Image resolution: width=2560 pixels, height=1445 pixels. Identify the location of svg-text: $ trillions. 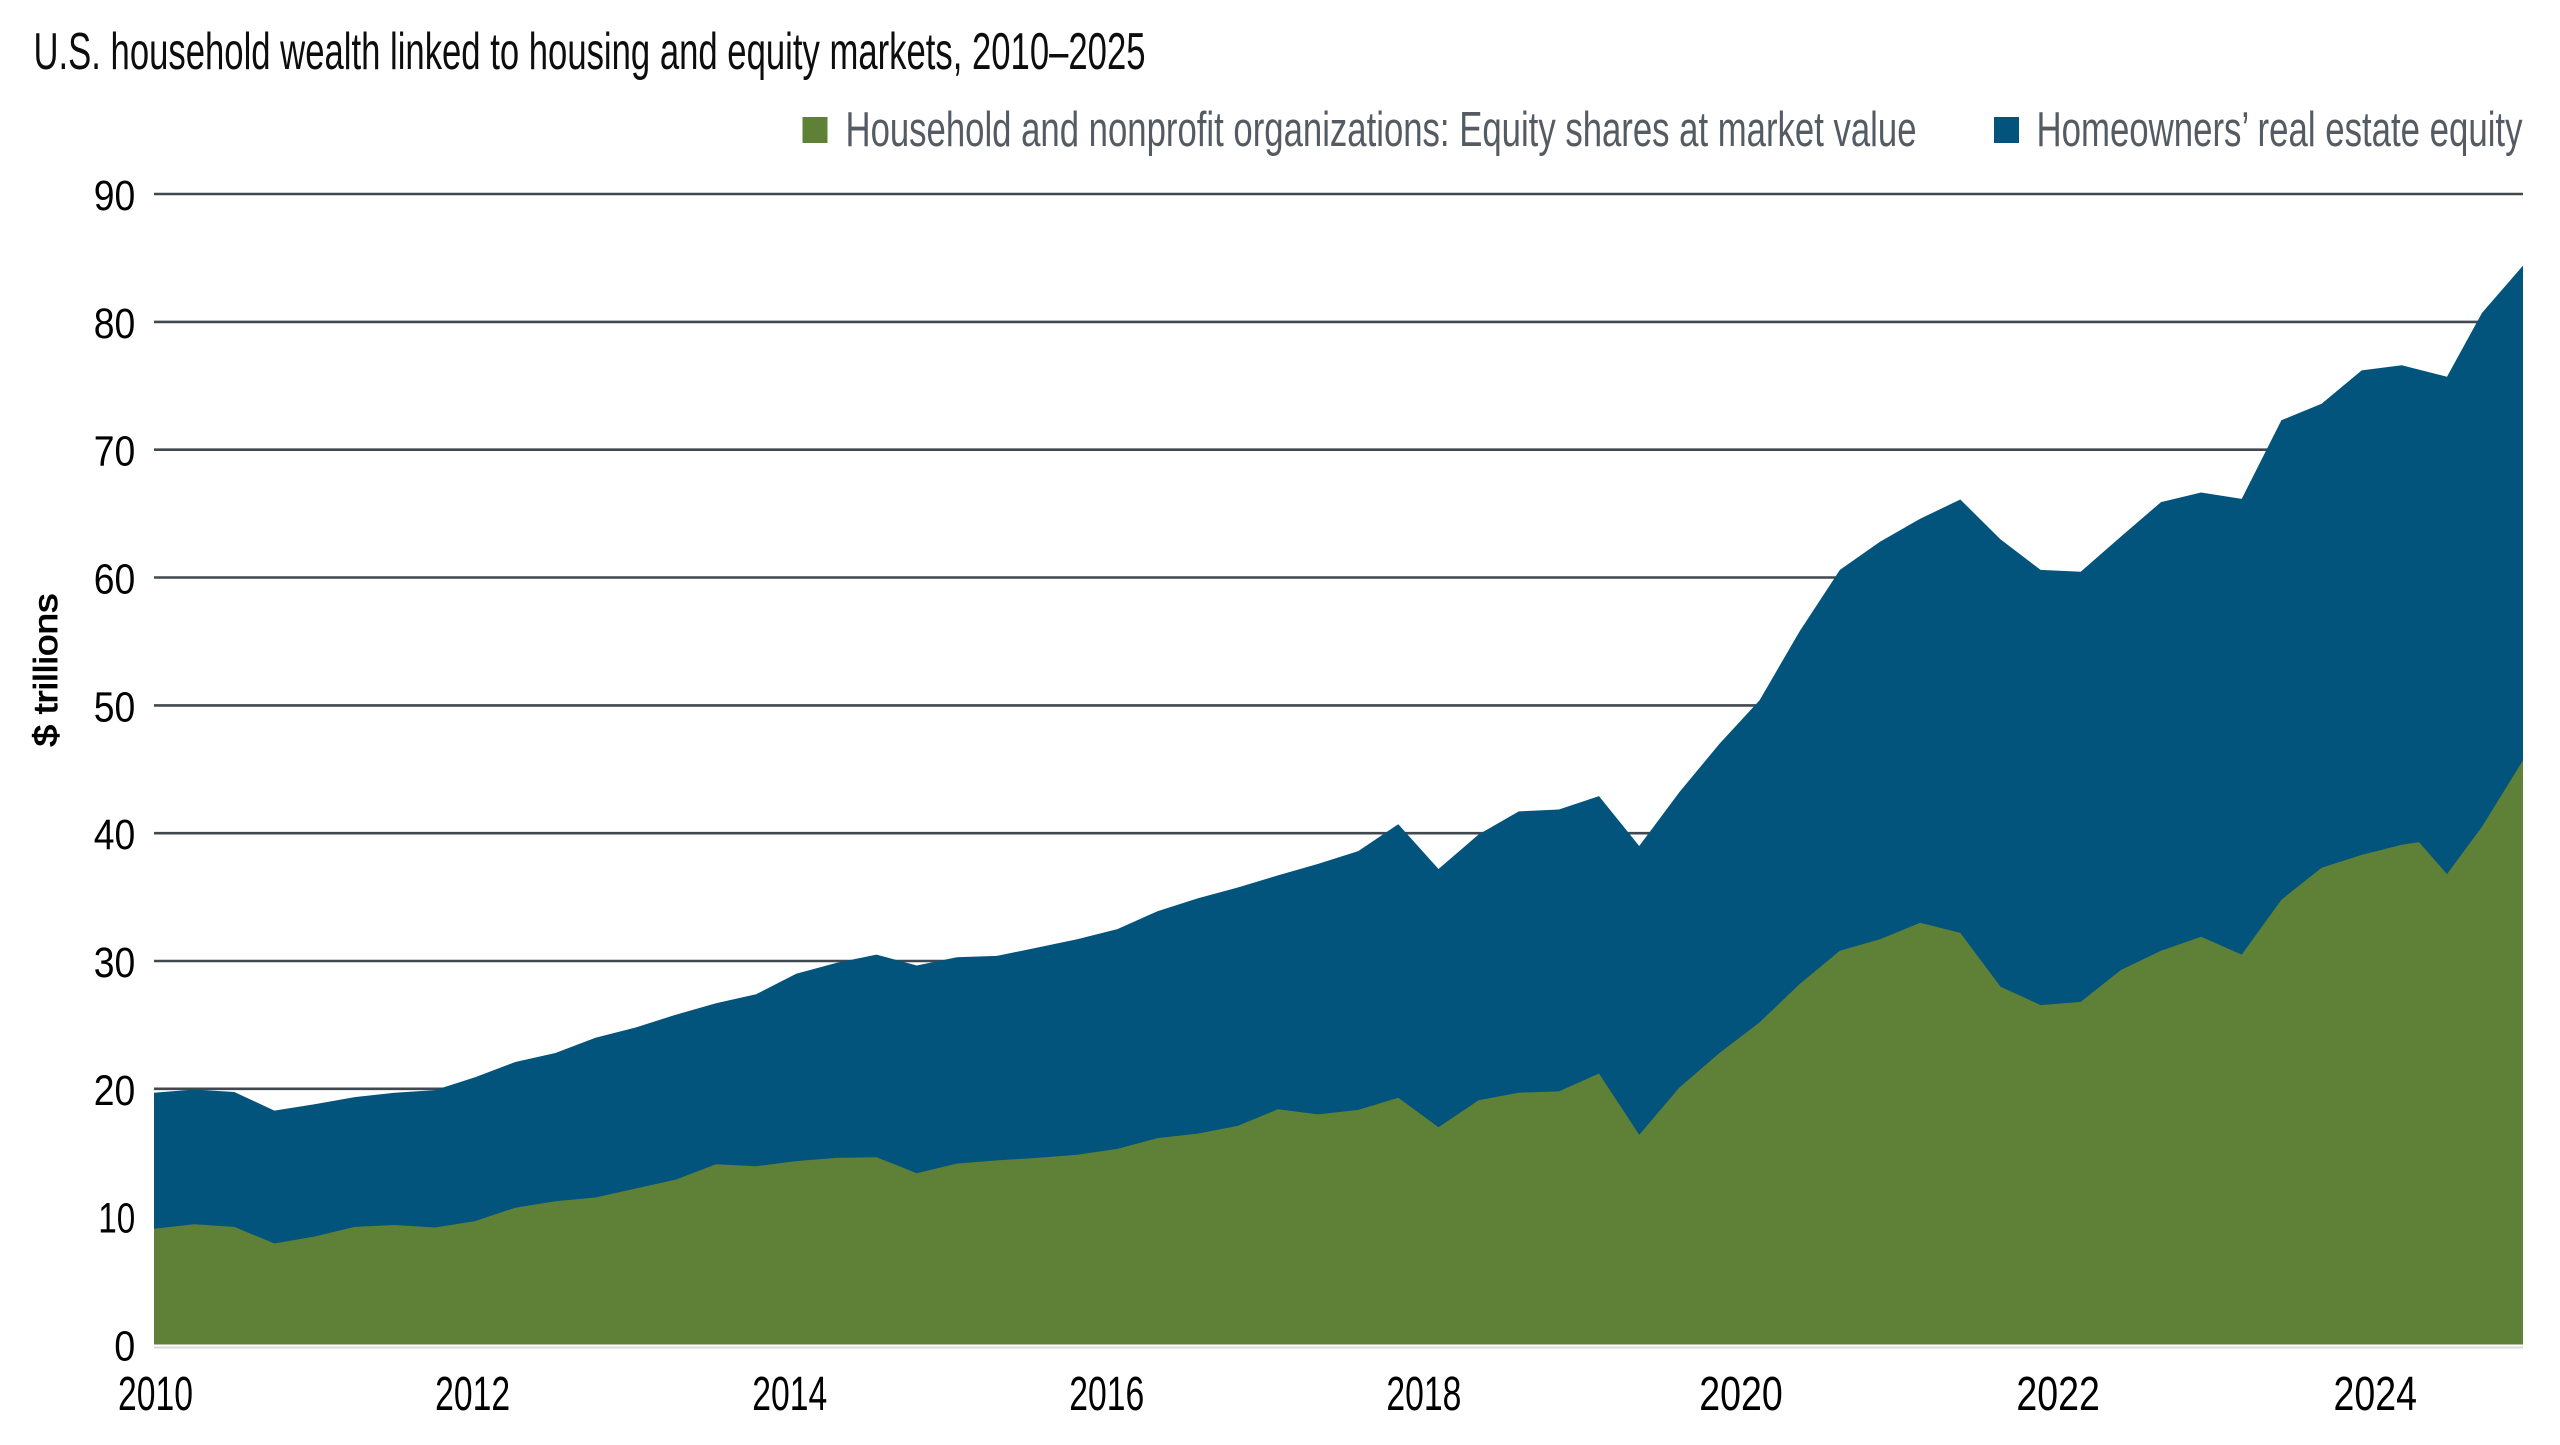
(45, 670).